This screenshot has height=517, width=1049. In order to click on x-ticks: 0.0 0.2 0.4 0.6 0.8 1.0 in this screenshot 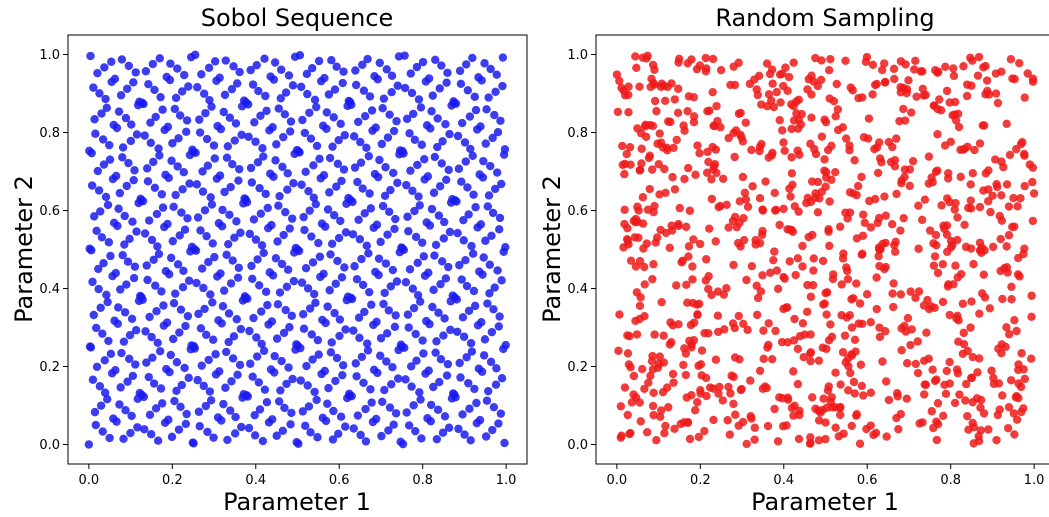, I will do `click(297, 476)`.